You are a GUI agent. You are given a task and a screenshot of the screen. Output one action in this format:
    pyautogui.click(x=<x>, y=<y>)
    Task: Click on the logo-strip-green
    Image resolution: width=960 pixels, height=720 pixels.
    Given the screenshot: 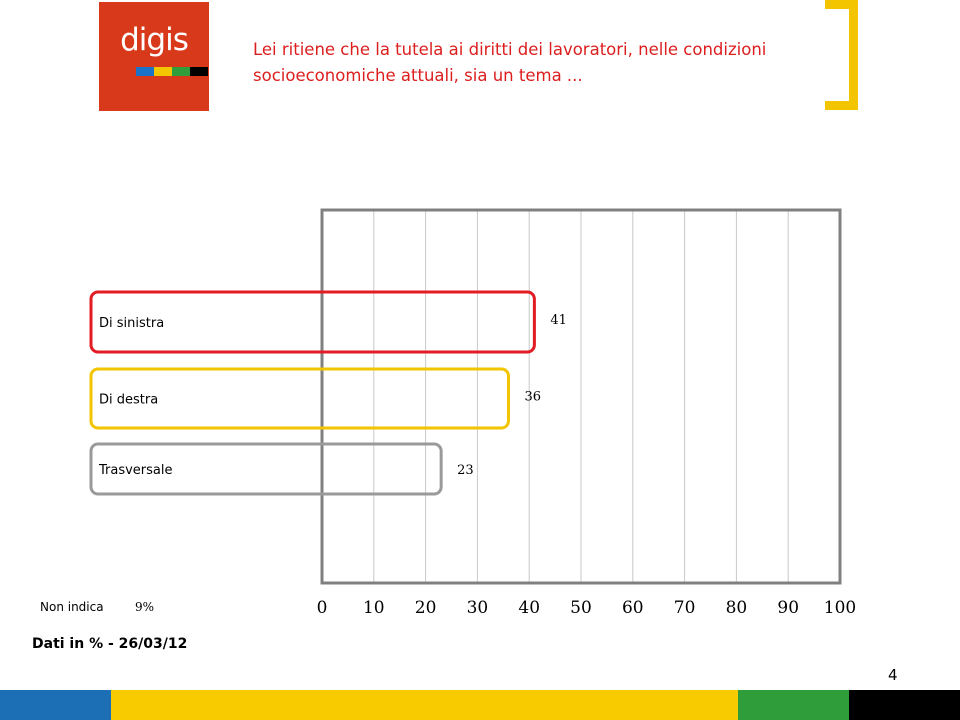 What is the action you would take?
    pyautogui.click(x=181, y=71)
    